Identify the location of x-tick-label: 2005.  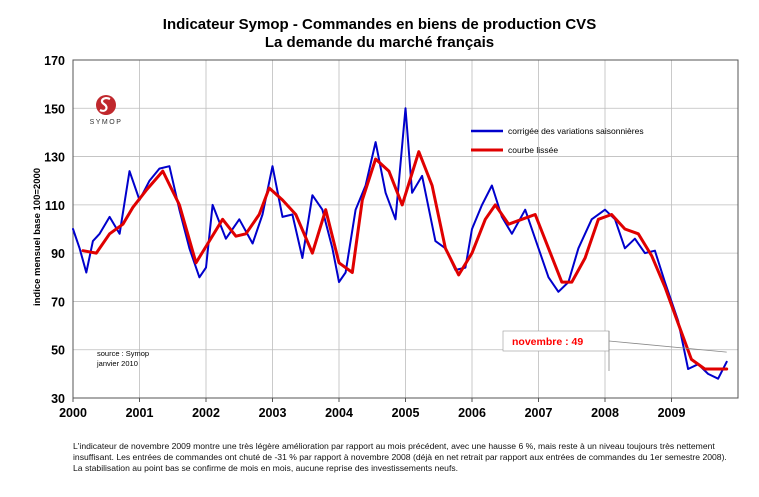
(406, 413).